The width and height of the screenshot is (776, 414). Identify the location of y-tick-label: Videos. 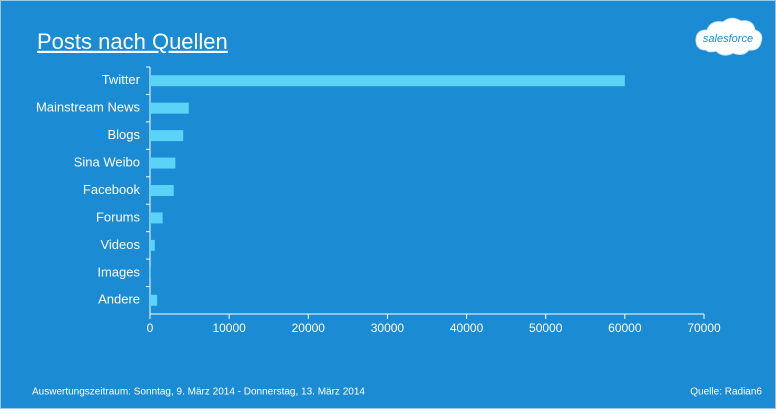
(120, 244).